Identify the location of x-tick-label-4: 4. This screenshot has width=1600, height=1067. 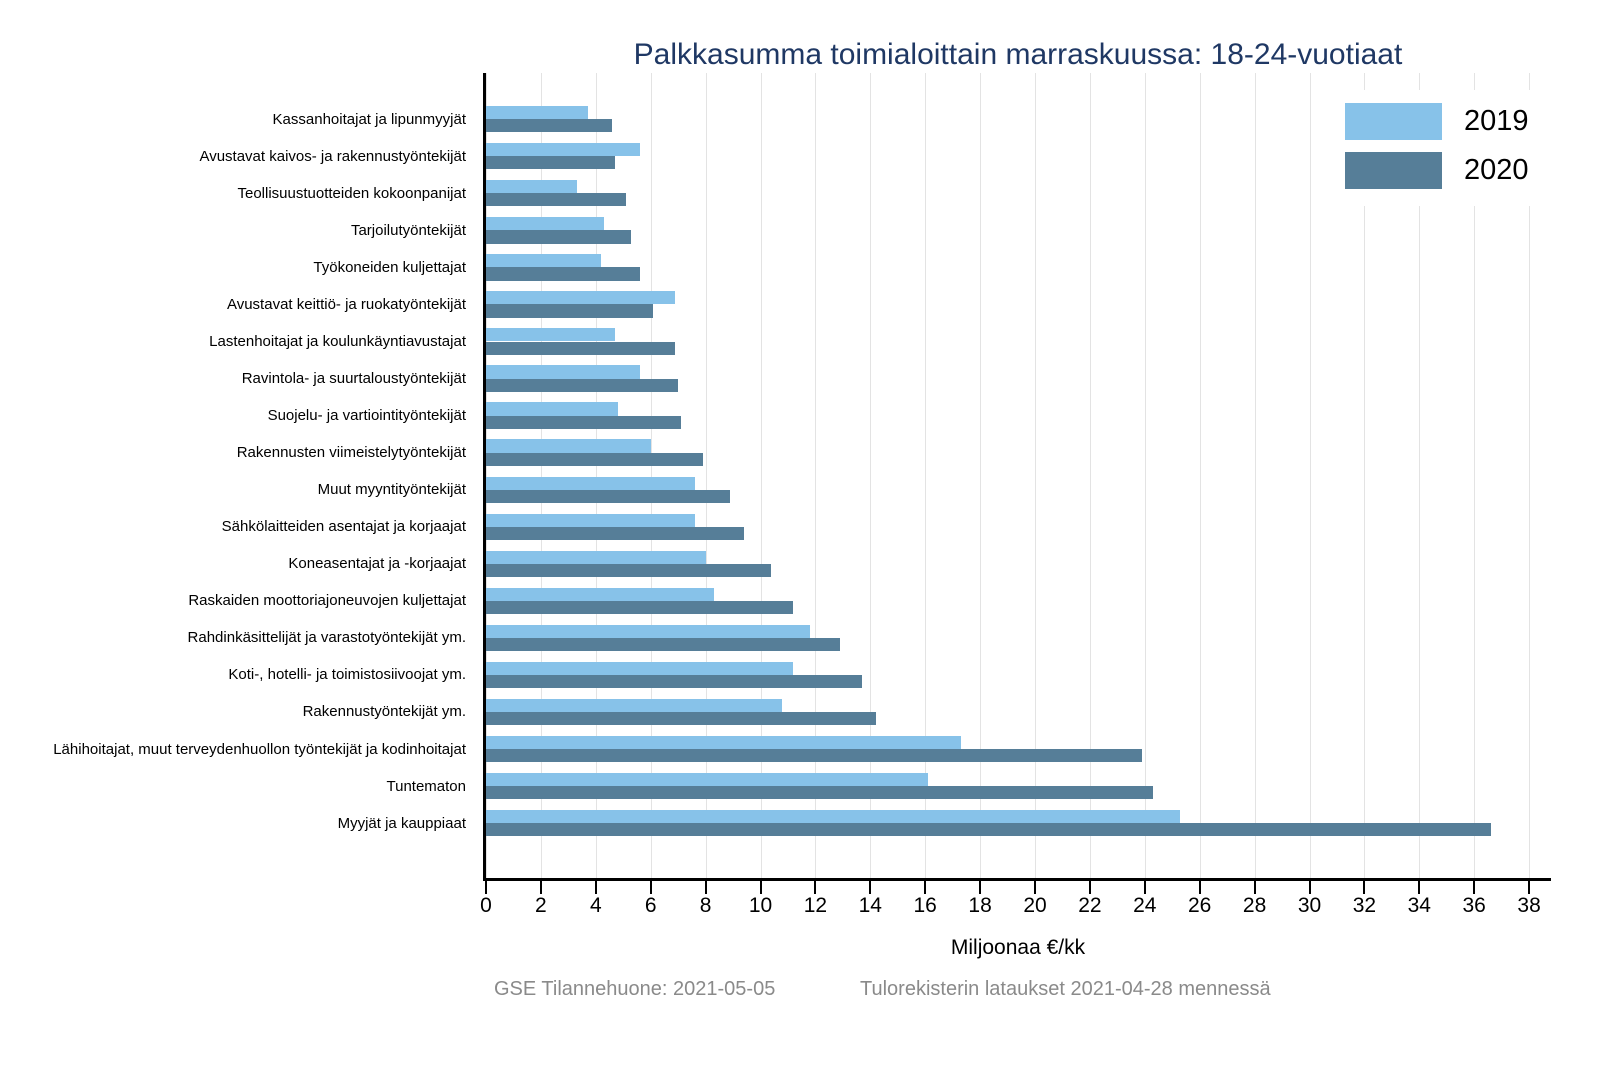
(595, 905).